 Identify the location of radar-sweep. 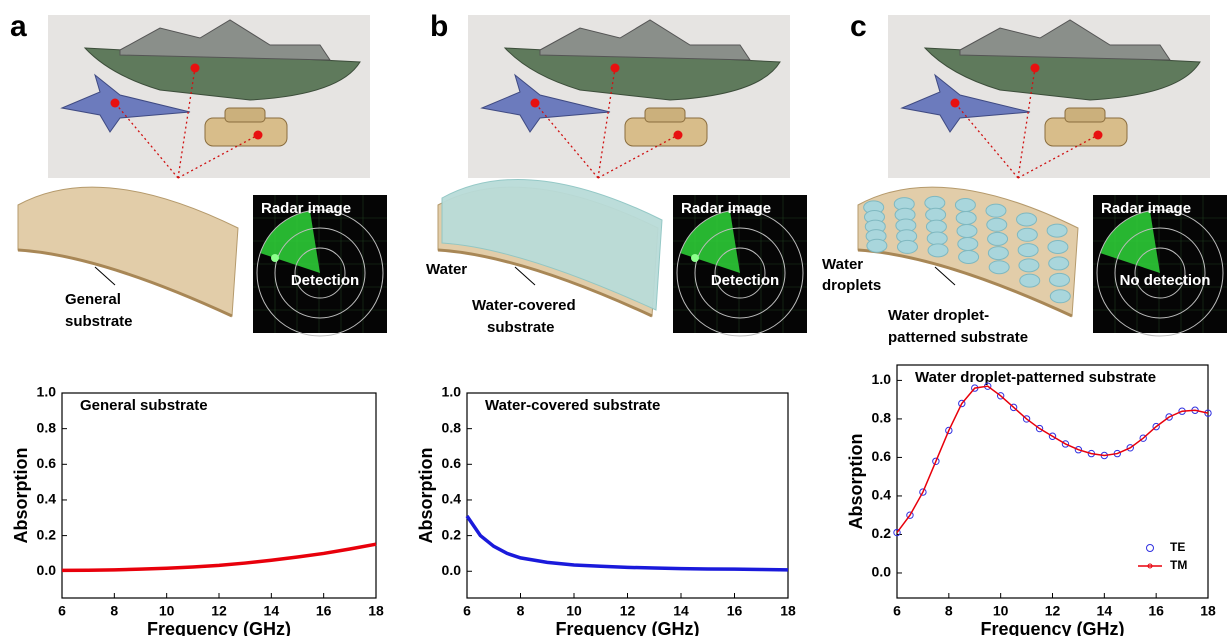
(1130, 242).